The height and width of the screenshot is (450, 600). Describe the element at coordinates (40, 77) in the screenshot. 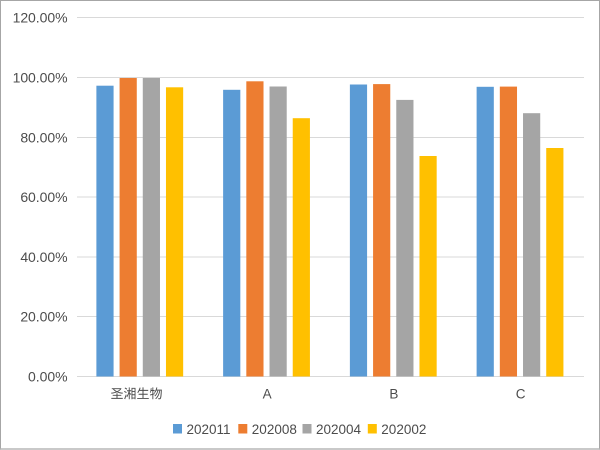

I see `svg-text: 100.00%` at that location.